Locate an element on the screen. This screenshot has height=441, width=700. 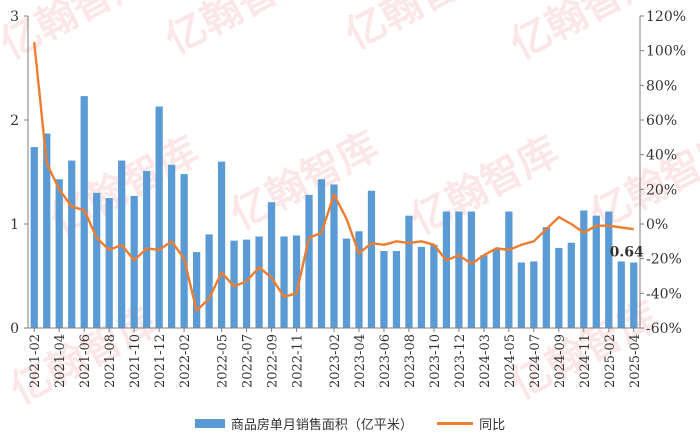
legend: 商品房单月销售面积（亿平米） 同比 is located at coordinates (350, 423).